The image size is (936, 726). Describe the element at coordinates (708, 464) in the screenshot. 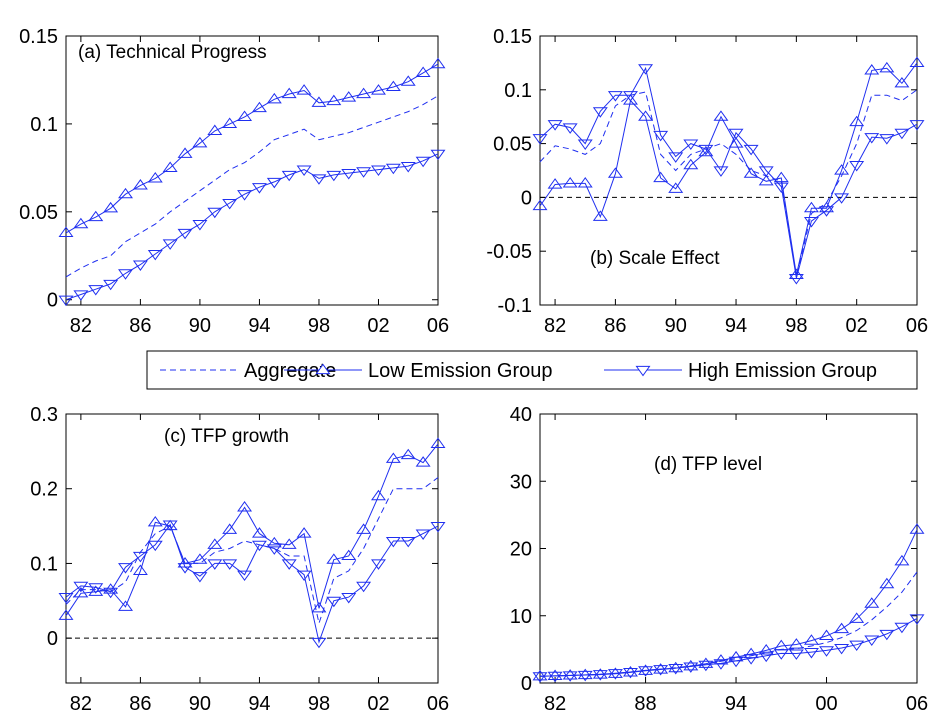

I see `panel-title: (d) TFP level` at that location.